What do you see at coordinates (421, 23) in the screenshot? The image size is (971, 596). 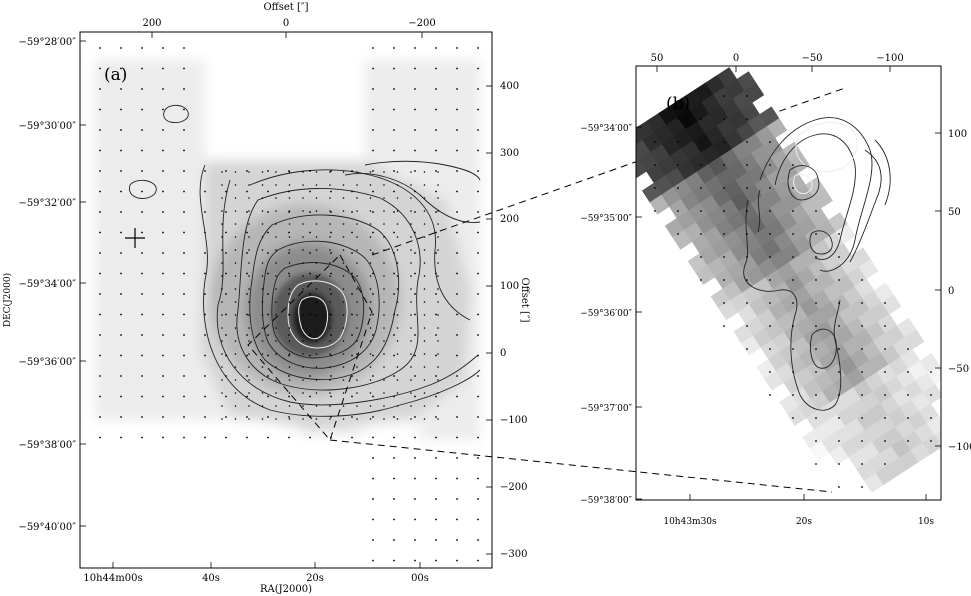 I see `panel-a-top-tick-2: −200` at bounding box center [421, 23].